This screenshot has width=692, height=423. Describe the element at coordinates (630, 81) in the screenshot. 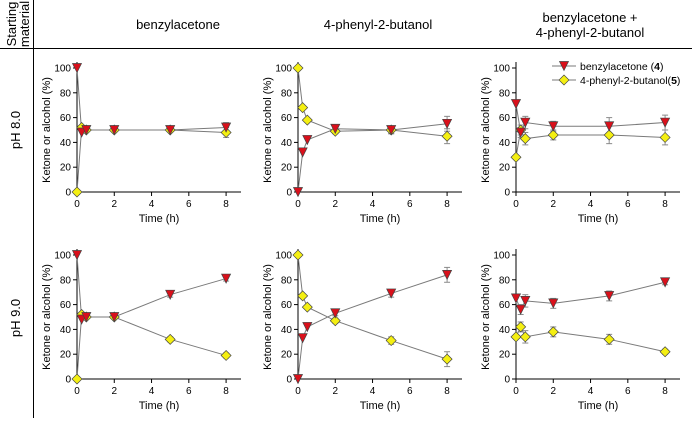

I see `legend-alcohol-label: 4-phenyl-2-butanol(5)` at that location.